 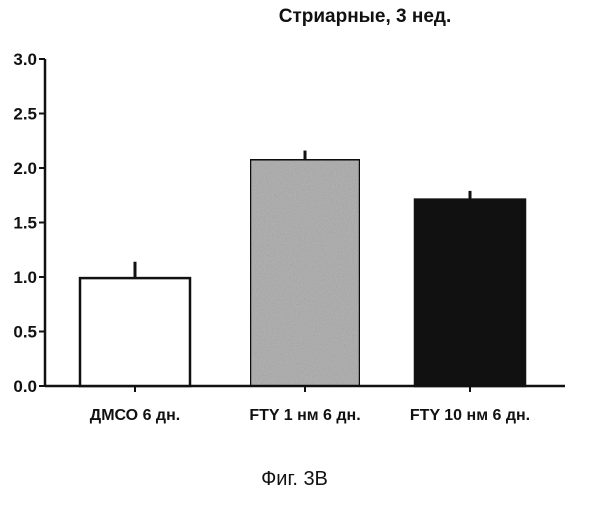 What do you see at coordinates (304, 415) in the screenshot?
I see `x-tick-label: FTY 1 нм 6 дн.` at bounding box center [304, 415].